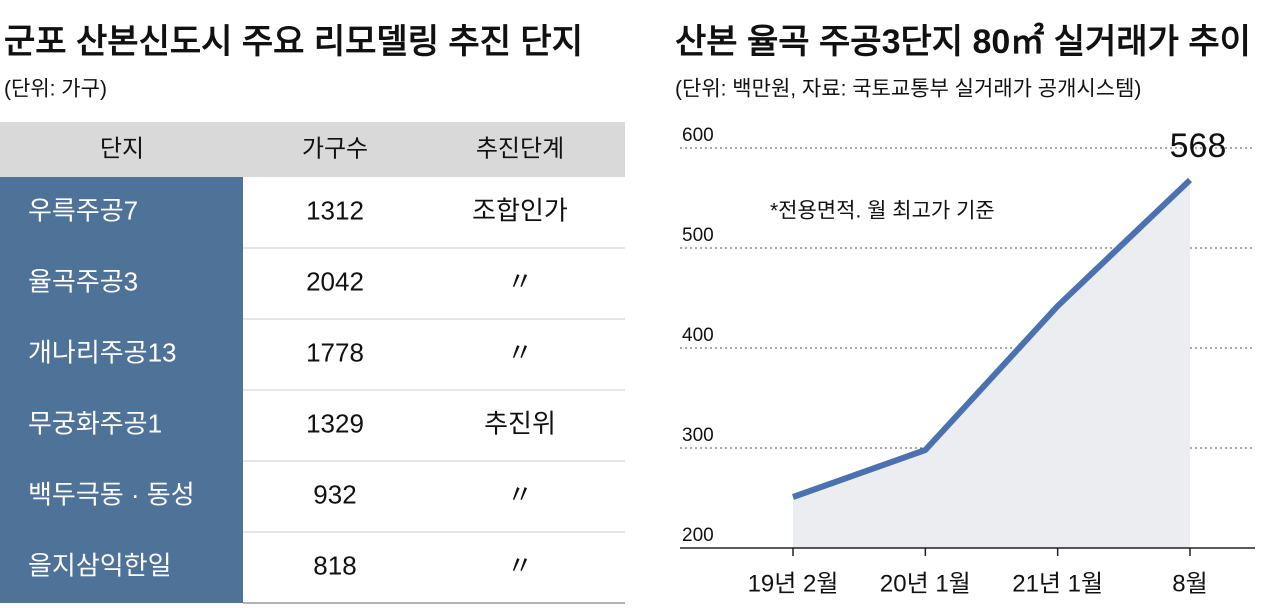  What do you see at coordinates (335, 148) in the screenshot?
I see `table-header: 가구수` at bounding box center [335, 148].